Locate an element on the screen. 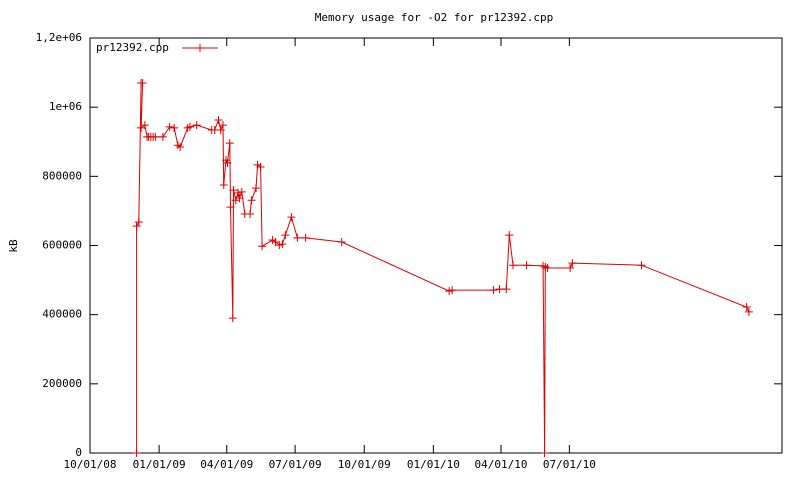 Image resolution: width=800 pixels, height=480 pixels. y-axis-label: kB is located at coordinates (13, 246).